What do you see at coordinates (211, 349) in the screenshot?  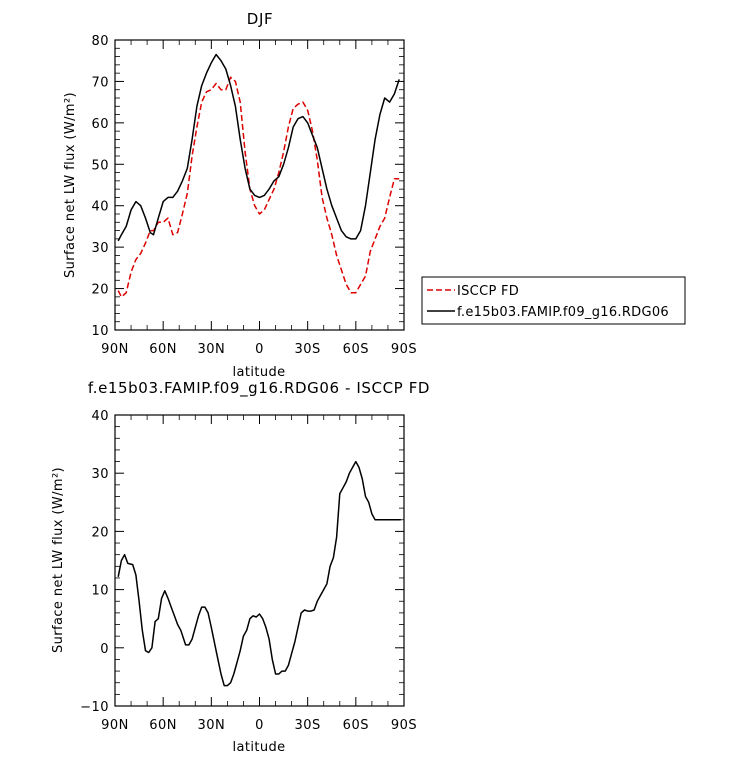 I see `top-x-tick-label: 30N` at bounding box center [211, 349].